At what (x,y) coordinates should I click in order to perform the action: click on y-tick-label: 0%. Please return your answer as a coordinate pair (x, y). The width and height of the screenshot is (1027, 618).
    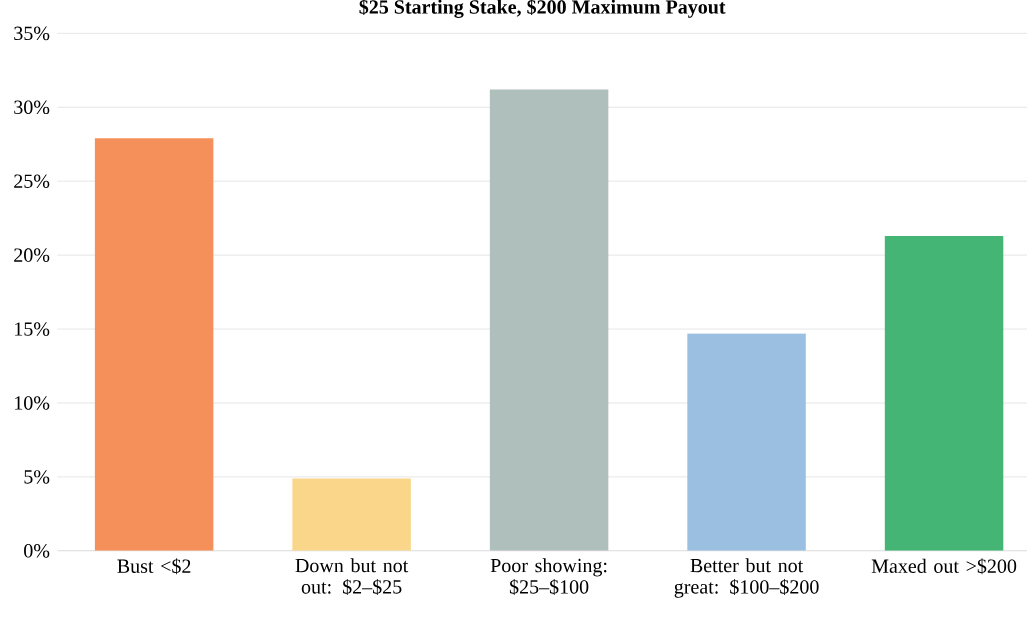
    Looking at the image, I should click on (37, 551).